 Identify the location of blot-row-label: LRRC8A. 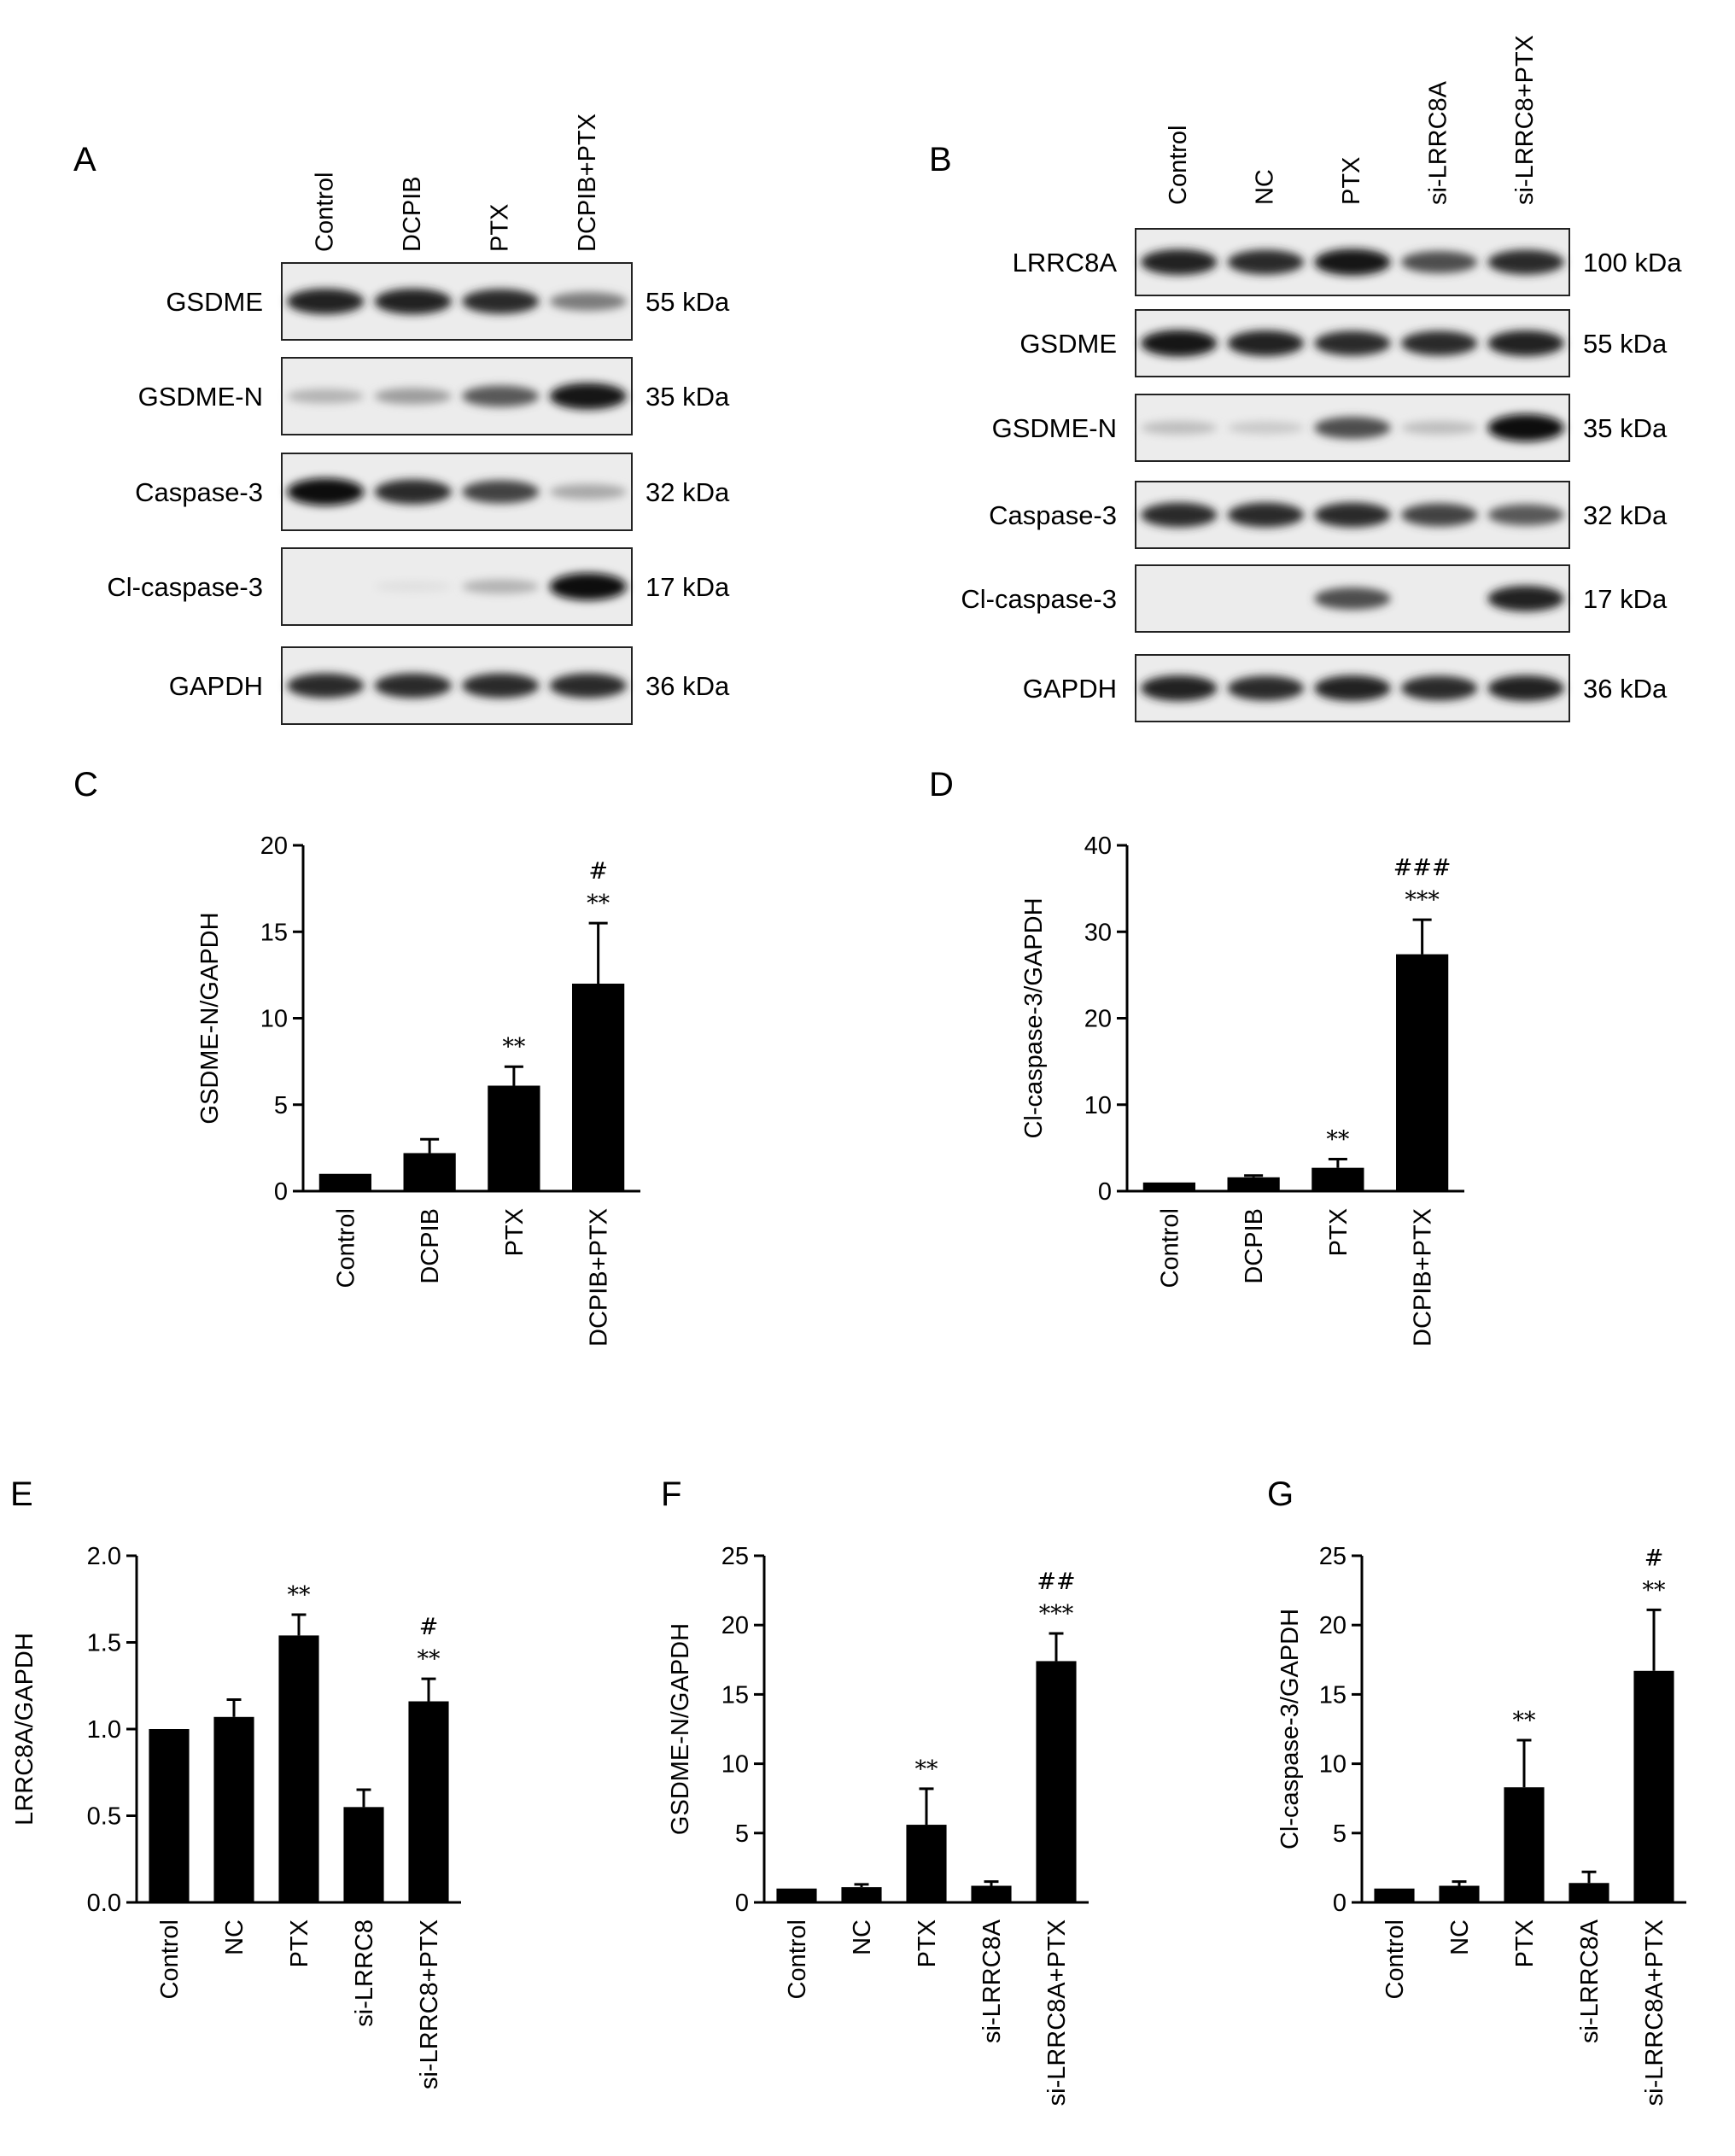
(1065, 263).